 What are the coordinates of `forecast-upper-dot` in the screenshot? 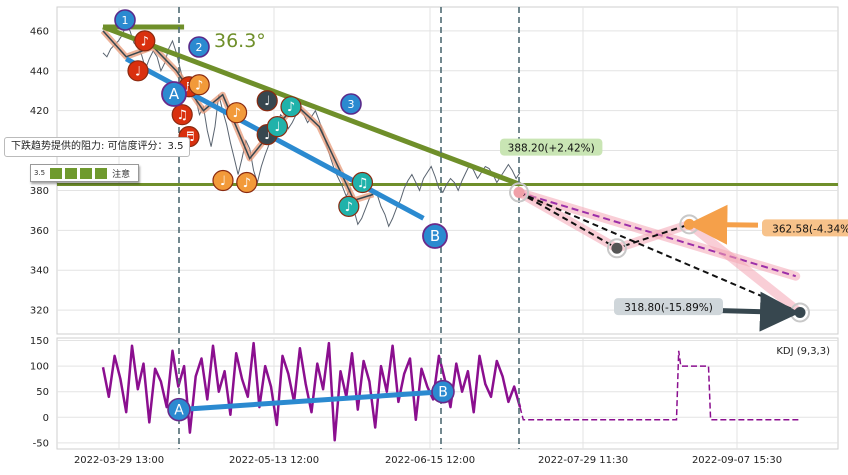 It's located at (689, 224).